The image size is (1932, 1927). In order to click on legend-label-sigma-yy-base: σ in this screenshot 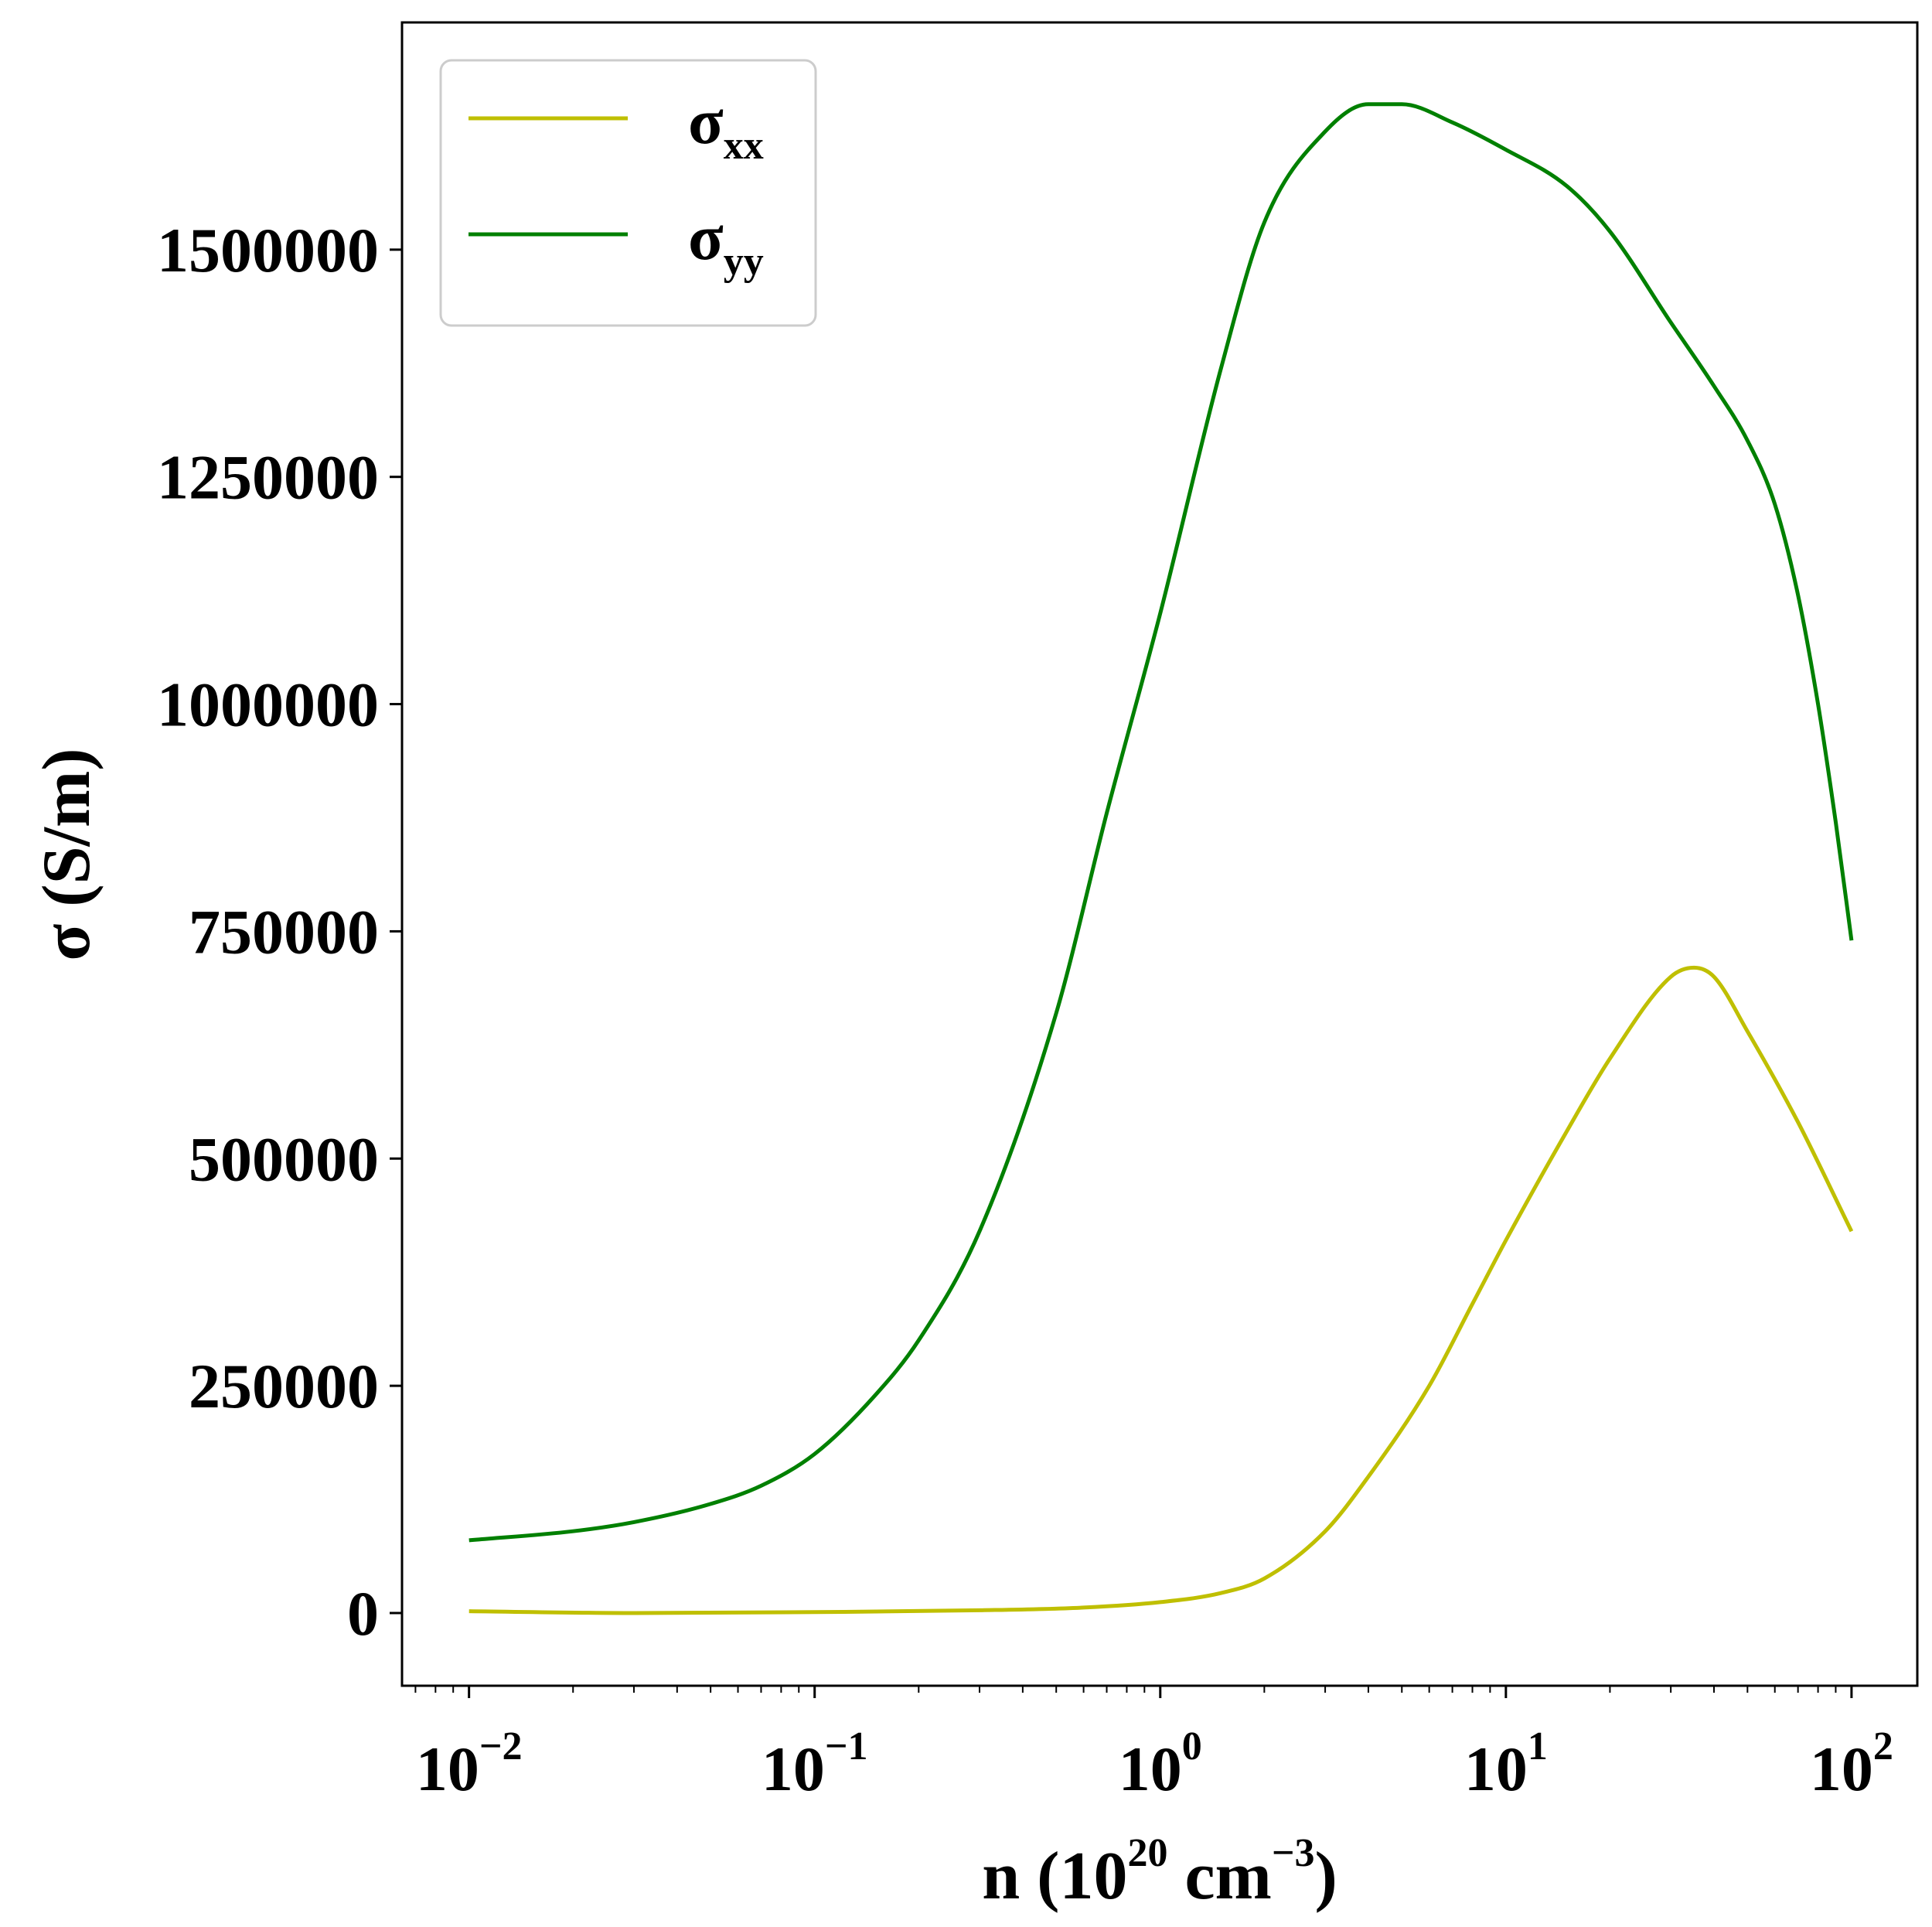, I will do `click(706, 238)`.